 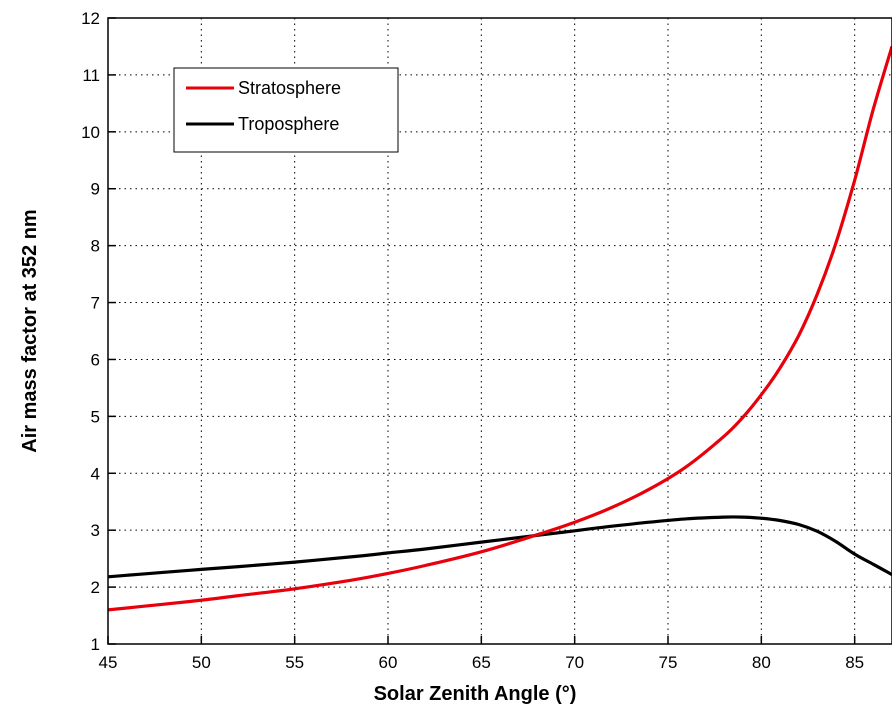 What do you see at coordinates (500, 547) in the screenshot?
I see `series-line-troposphere` at bounding box center [500, 547].